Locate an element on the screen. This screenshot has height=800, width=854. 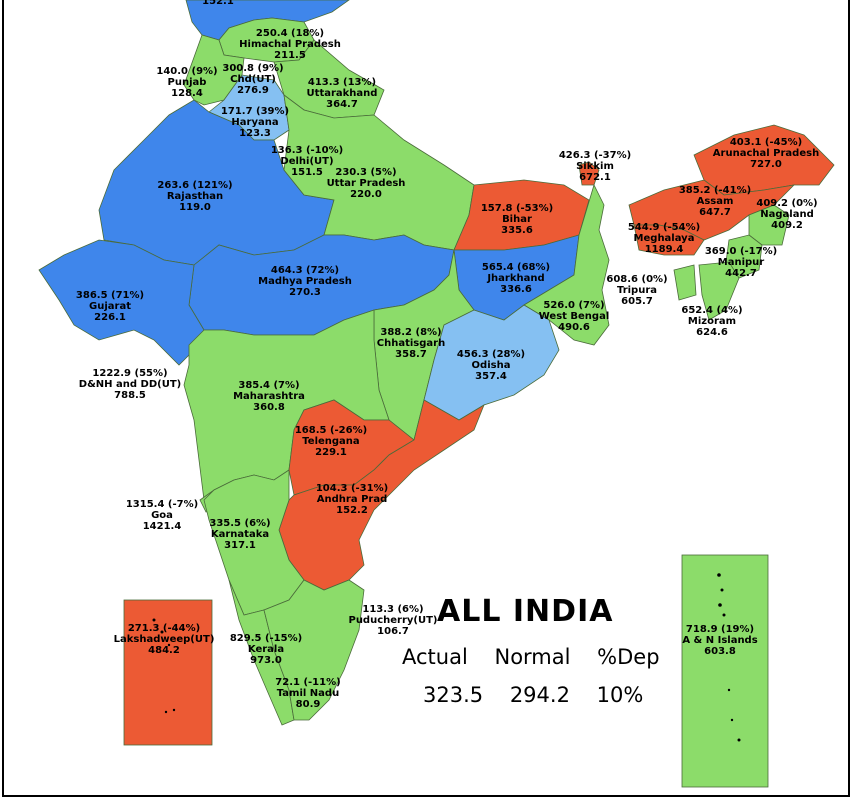
rainfall-value: 409.2 is located at coordinates (787, 225).